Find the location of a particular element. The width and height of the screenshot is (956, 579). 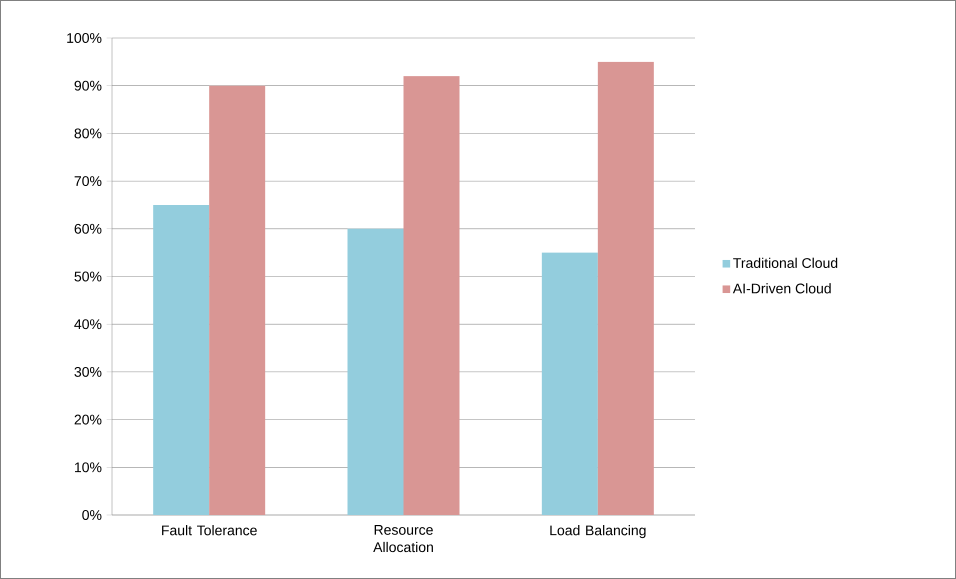

y-tick-label: 30% is located at coordinates (88, 371).